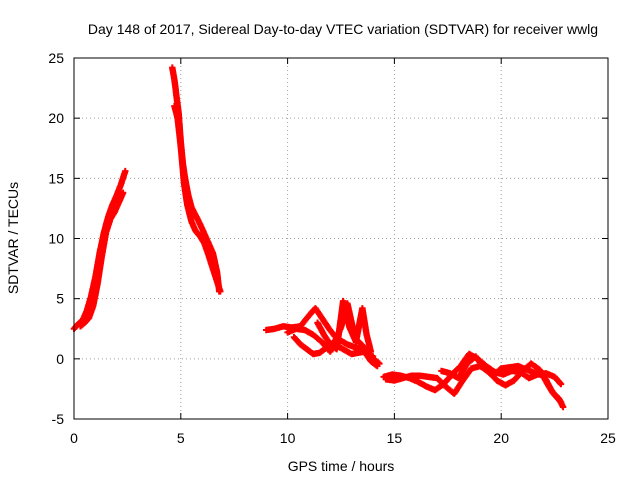 The height and width of the screenshot is (480, 640). Describe the element at coordinates (335, 352) in the screenshot. I see `series-track-g` at that location.